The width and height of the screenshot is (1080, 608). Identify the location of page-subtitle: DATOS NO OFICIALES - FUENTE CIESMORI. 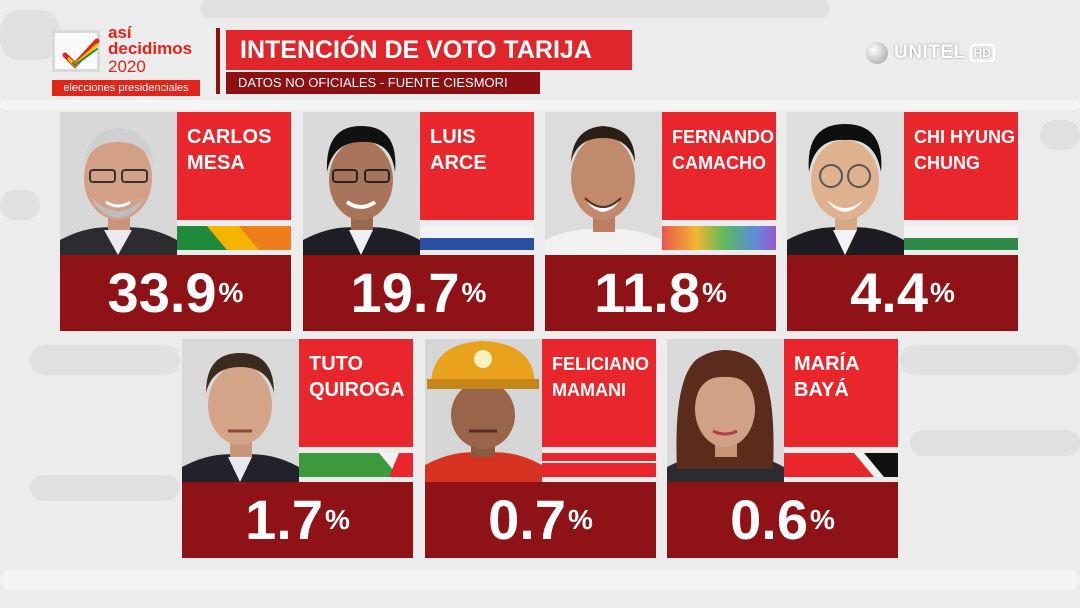
(383, 83).